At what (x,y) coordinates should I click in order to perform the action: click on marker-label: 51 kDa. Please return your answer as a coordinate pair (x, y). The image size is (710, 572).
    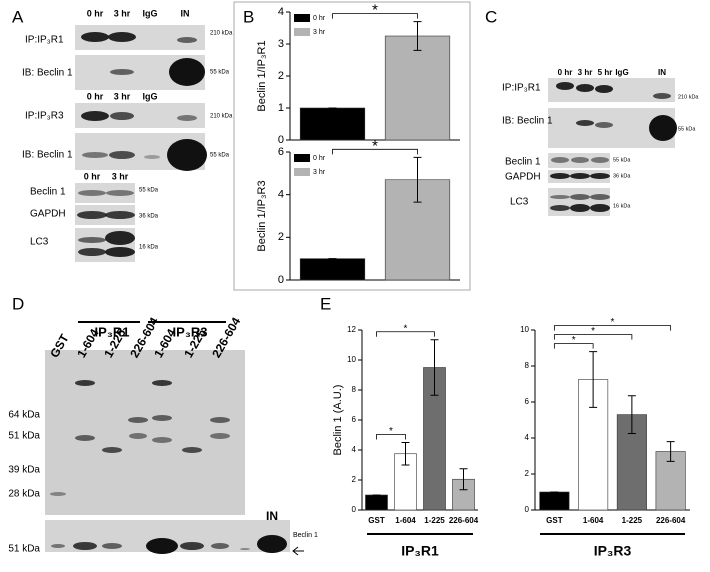
    Looking at the image, I should click on (24, 549).